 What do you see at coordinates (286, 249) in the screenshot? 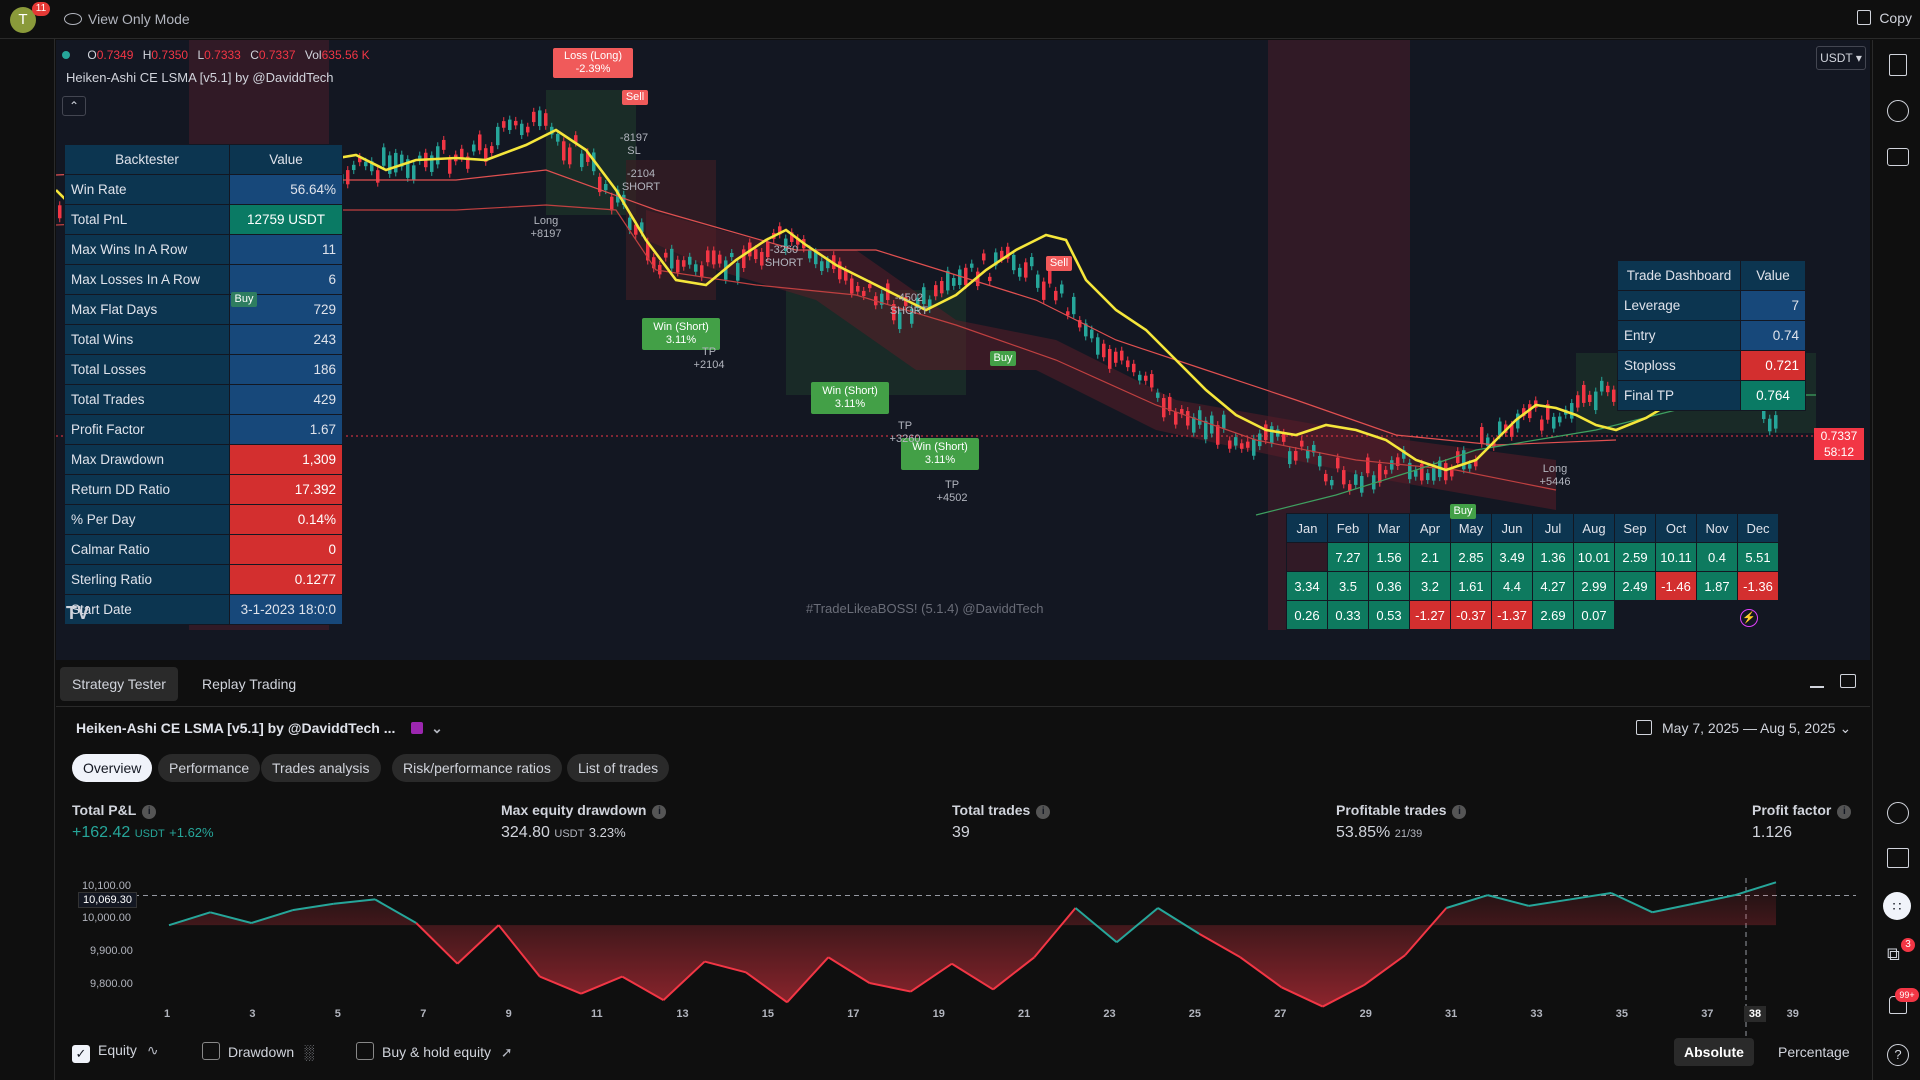
I see `row-value: 11` at bounding box center [286, 249].